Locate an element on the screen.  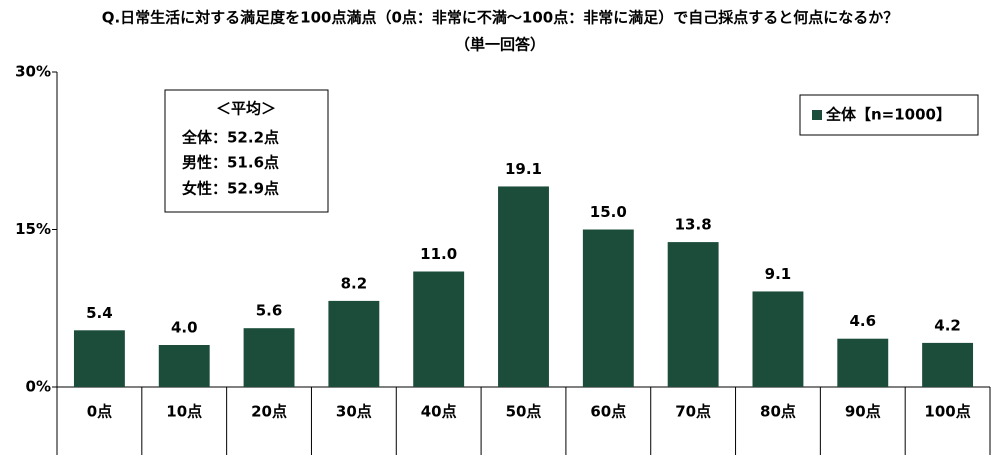
annotation: 女性：52.9点 is located at coordinates (230, 189).